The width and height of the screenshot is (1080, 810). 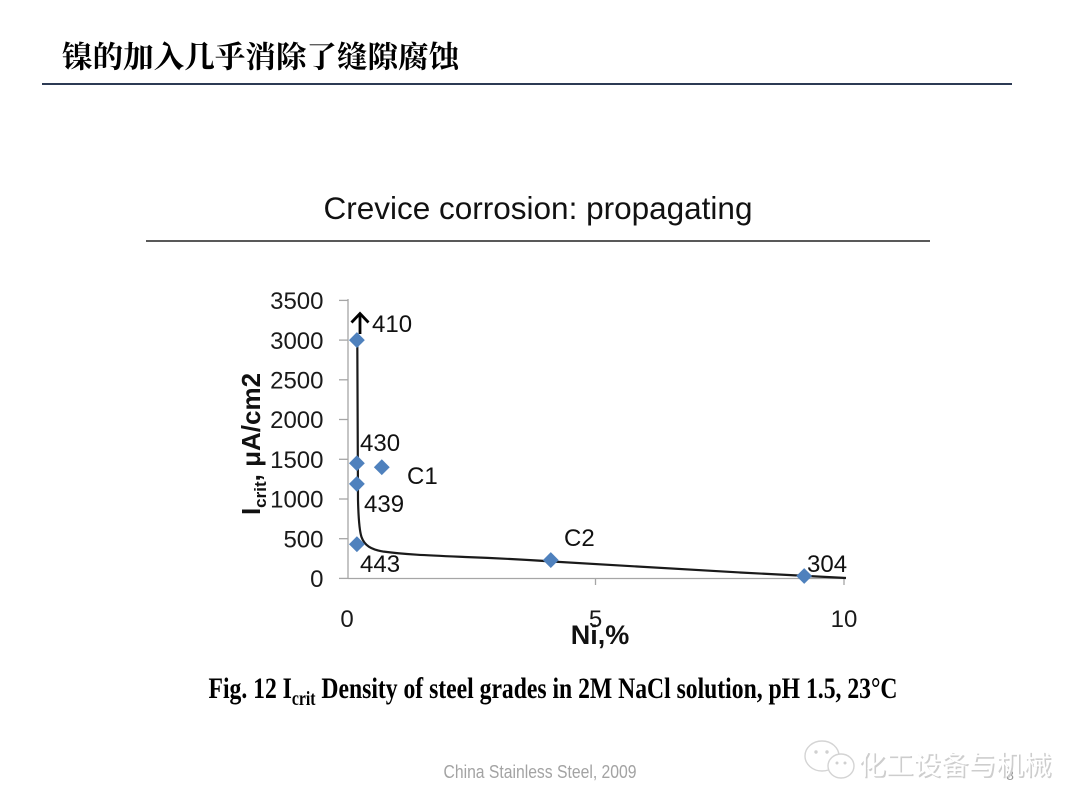 What do you see at coordinates (296, 500) in the screenshot?
I see `svg-text: 1000` at bounding box center [296, 500].